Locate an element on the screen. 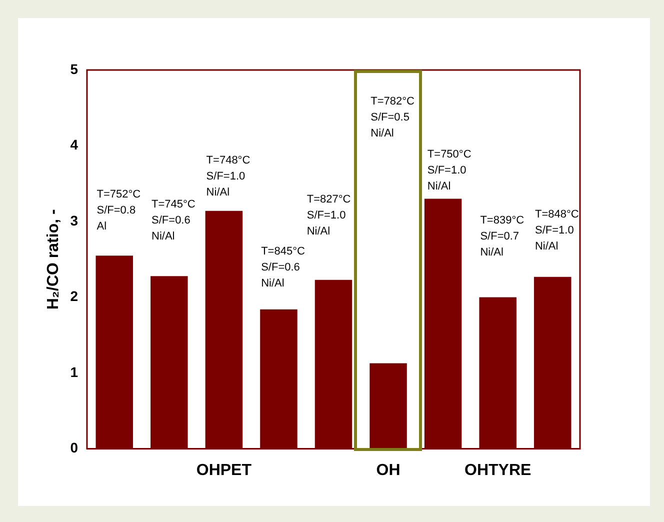 Image resolution: width=664 pixels, height=522 pixels. annotation: T=750°C S/F=1.0 Ni/Al is located at coordinates (449, 170).